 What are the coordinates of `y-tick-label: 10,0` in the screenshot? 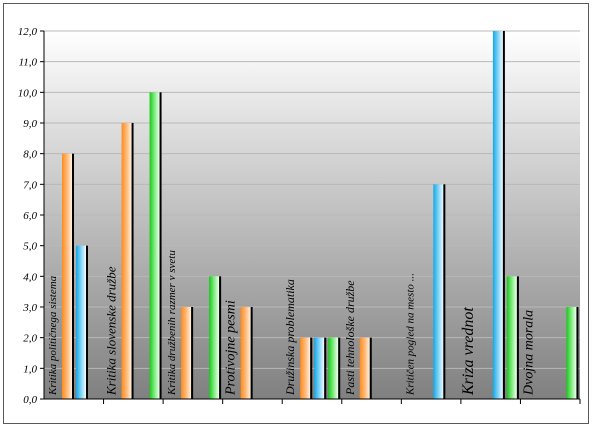 It's located at (28, 93).